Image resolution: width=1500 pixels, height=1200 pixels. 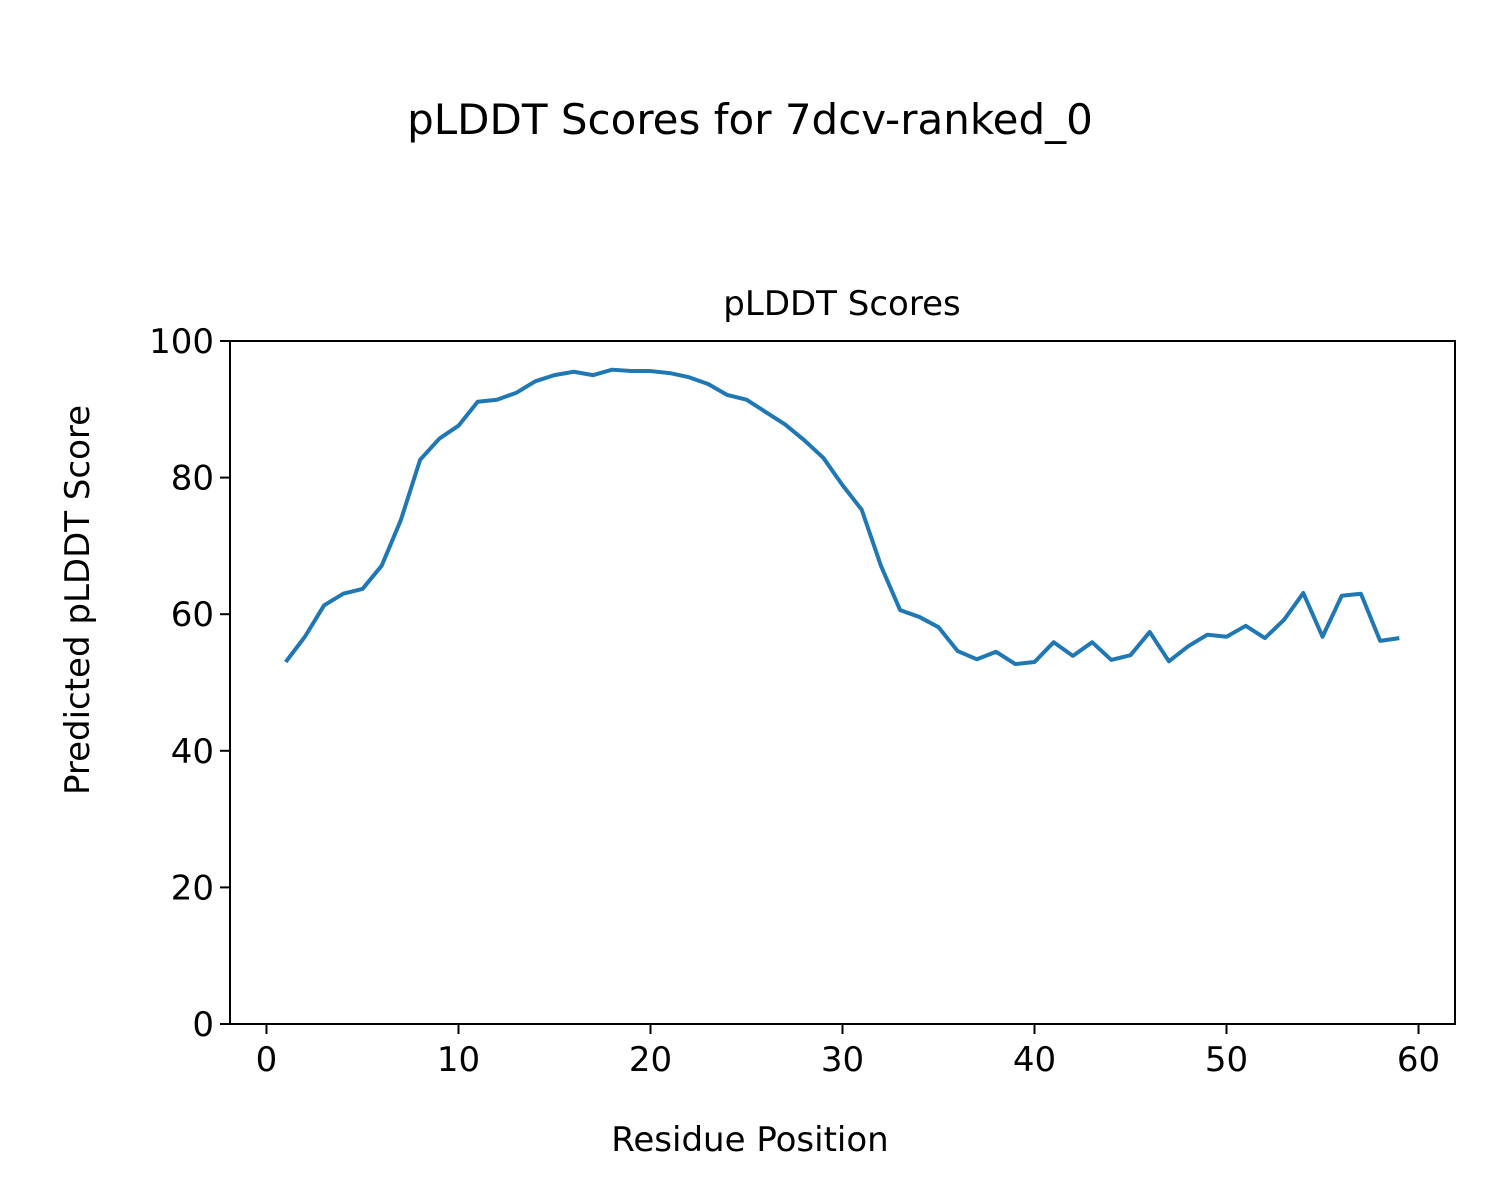 I want to click on axes-title: pLDDT Scores, so click(x=841, y=304).